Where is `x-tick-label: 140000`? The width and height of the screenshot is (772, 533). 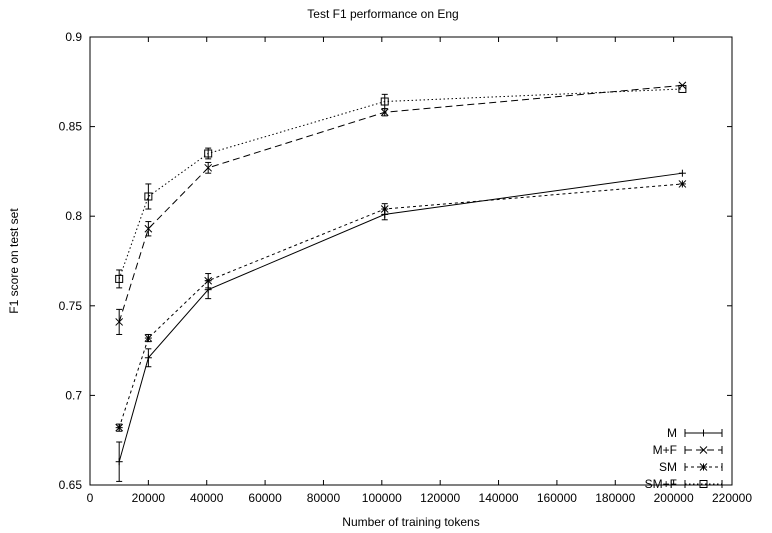
x-tick-label: 140000 is located at coordinates (499, 498).